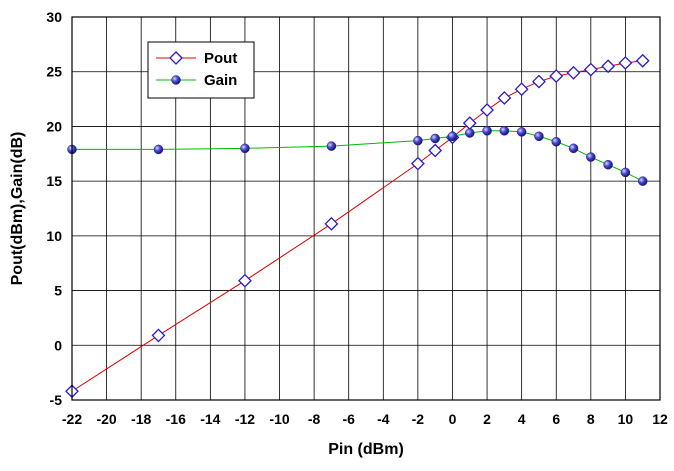 Image resolution: width=674 pixels, height=471 pixels. I want to click on series-gain, so click(357, 156).